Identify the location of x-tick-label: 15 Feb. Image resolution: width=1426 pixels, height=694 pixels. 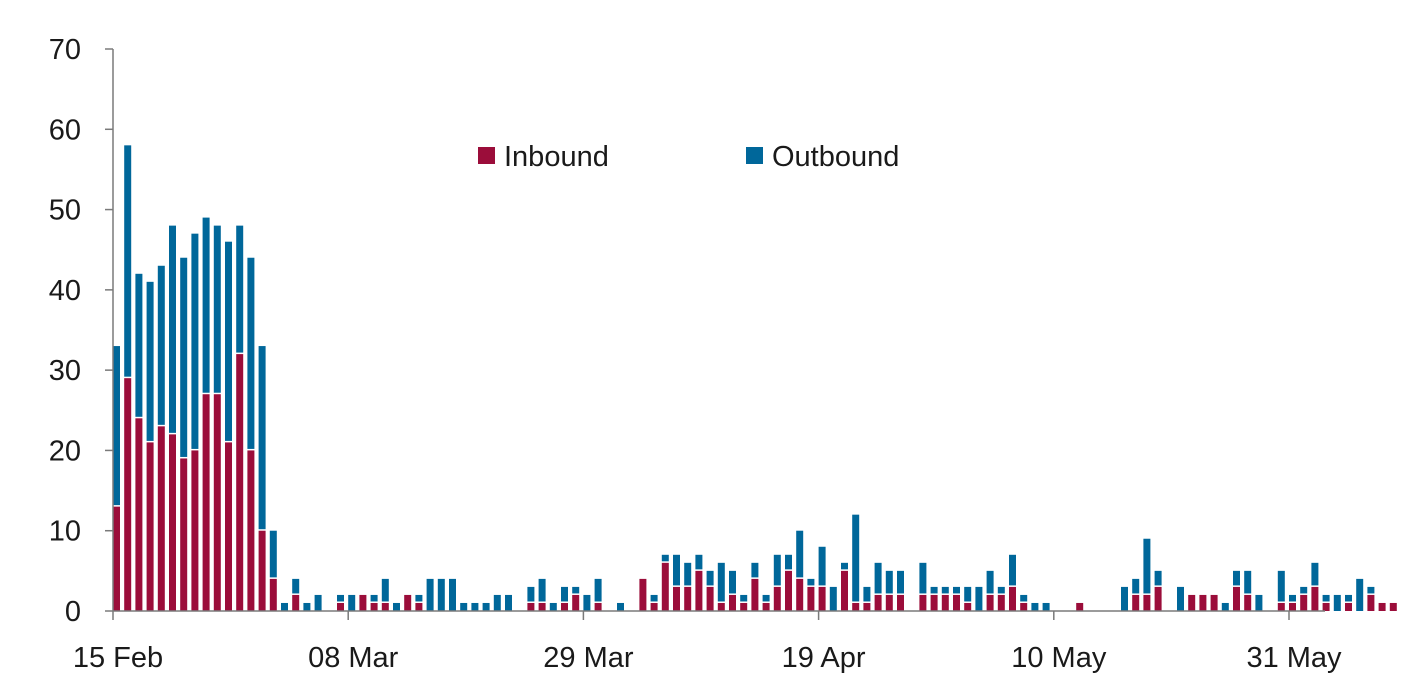
(118, 658).